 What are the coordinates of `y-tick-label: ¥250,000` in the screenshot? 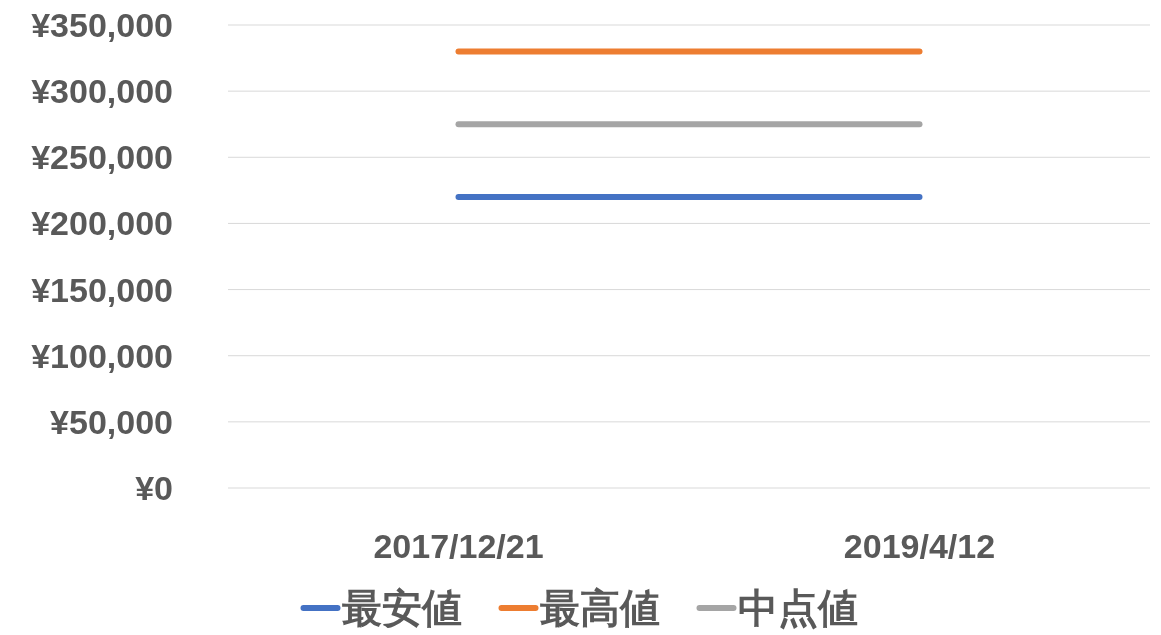 It's located at (102, 157).